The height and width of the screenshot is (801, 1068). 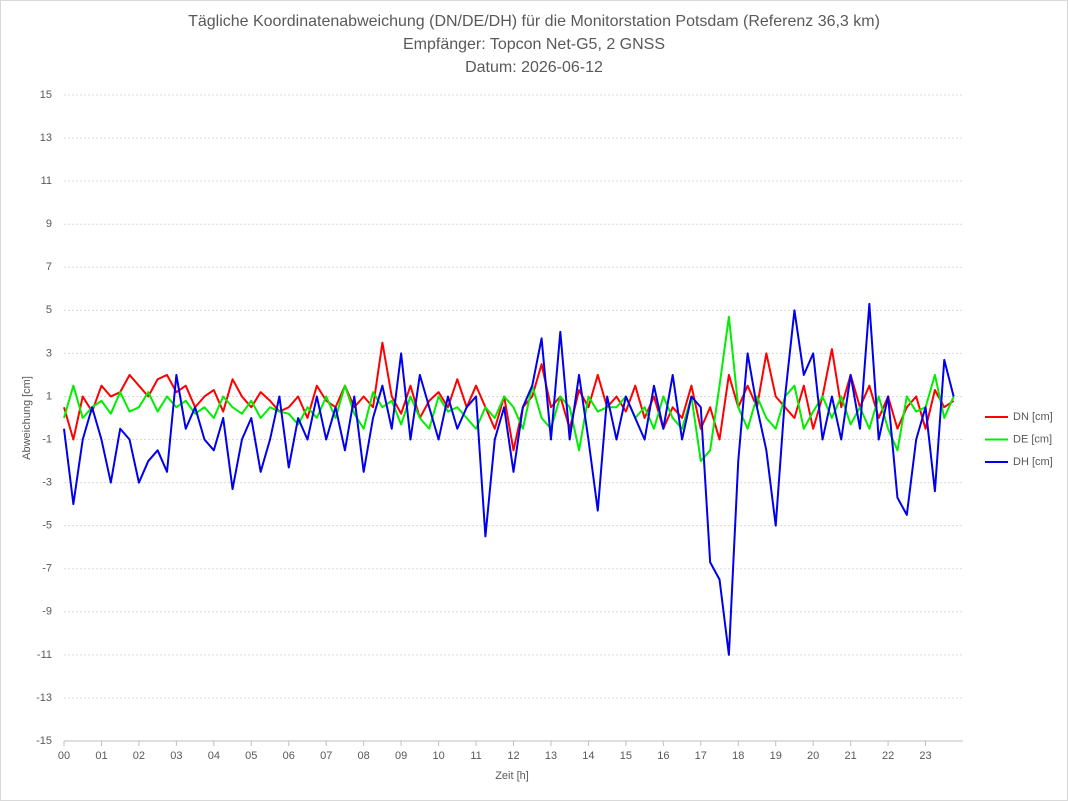 What do you see at coordinates (289, 756) in the screenshot?
I see `x-tick-label: 06` at bounding box center [289, 756].